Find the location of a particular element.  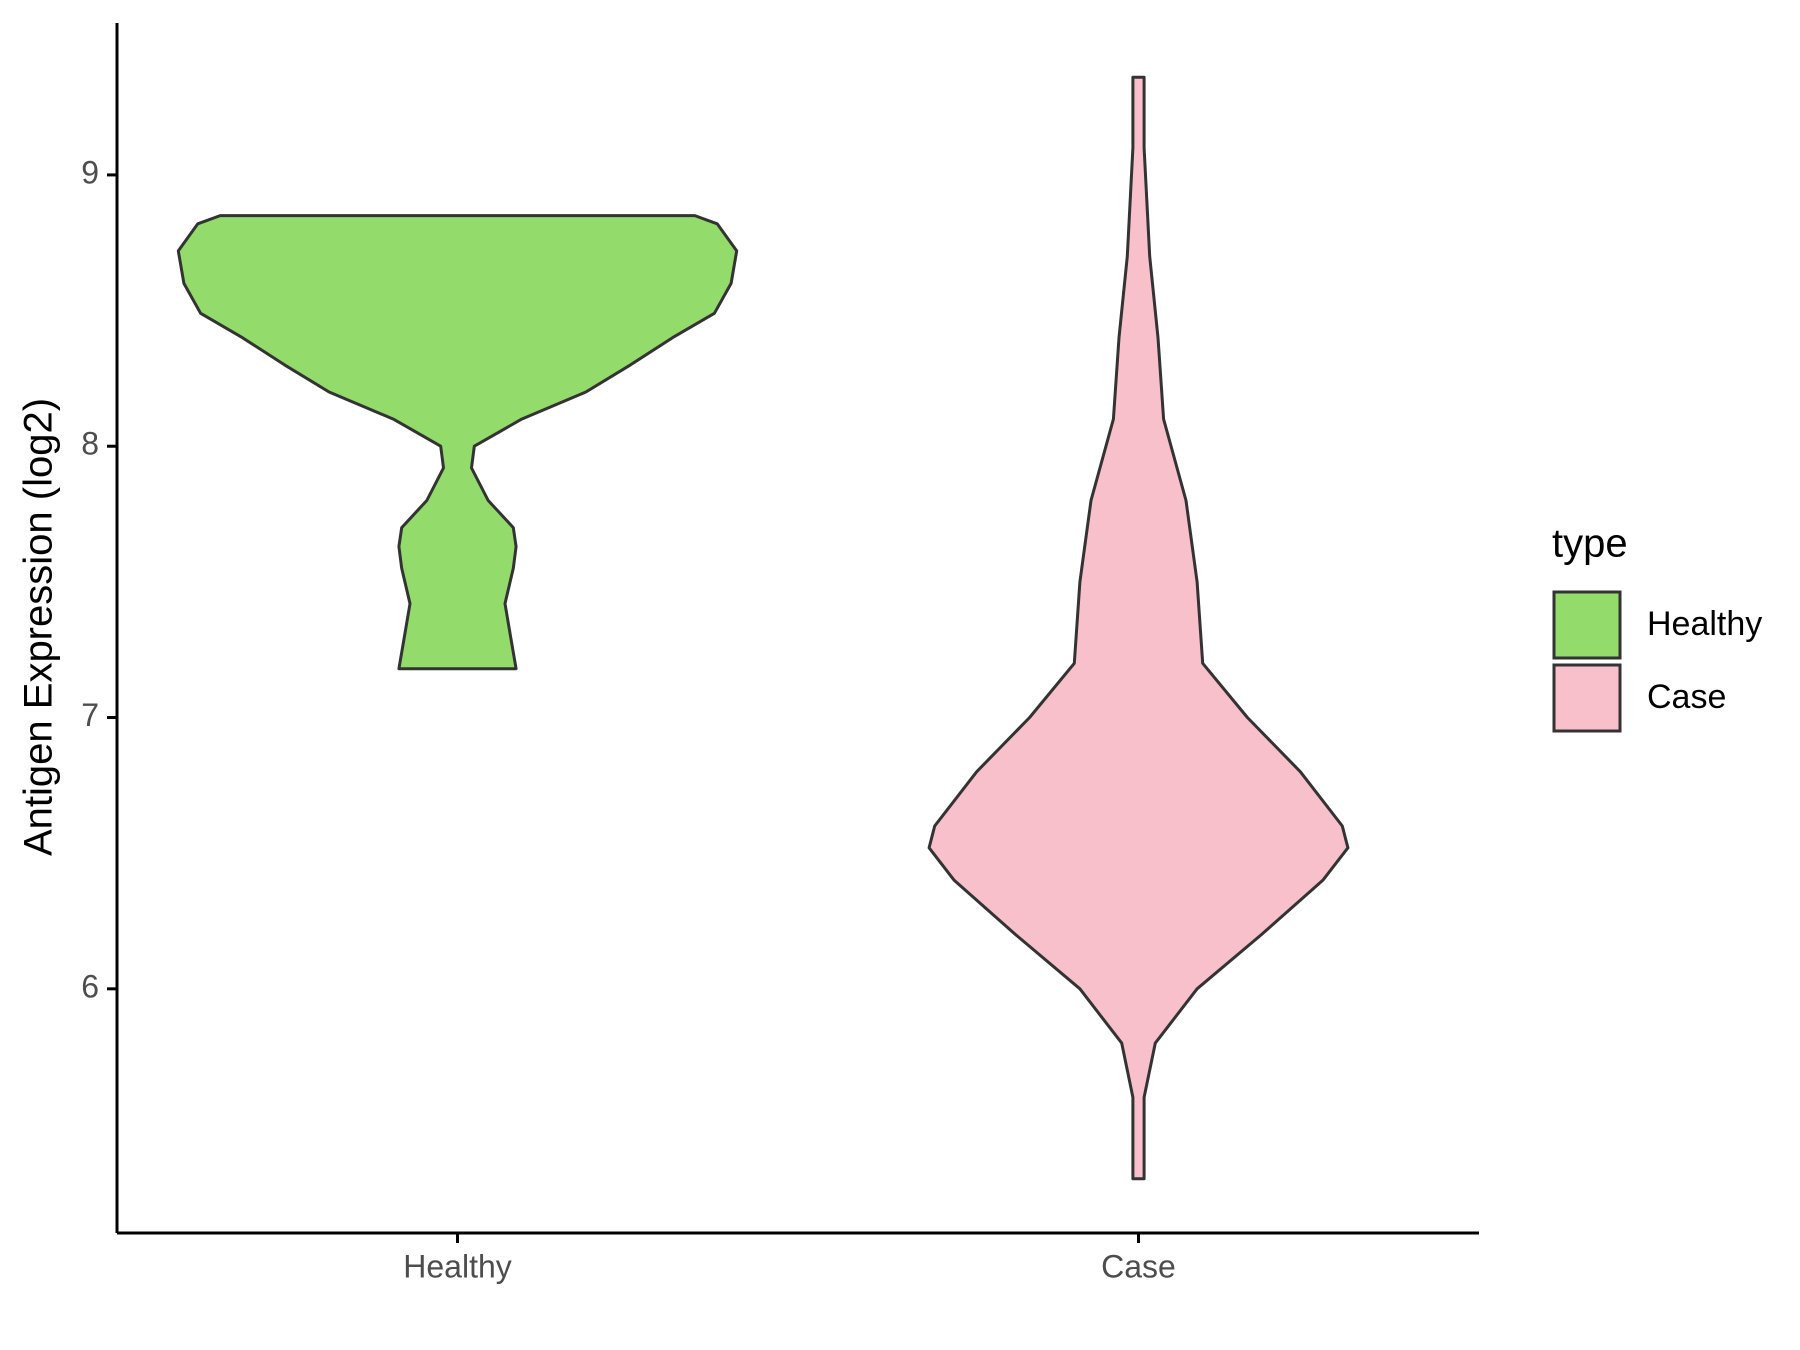

legend-label: Healthy is located at coordinates (1704, 624).